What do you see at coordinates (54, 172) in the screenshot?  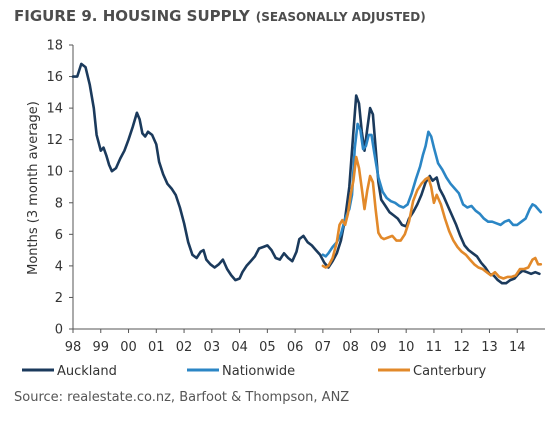 I see `y-tick-label: 10` at bounding box center [54, 172].